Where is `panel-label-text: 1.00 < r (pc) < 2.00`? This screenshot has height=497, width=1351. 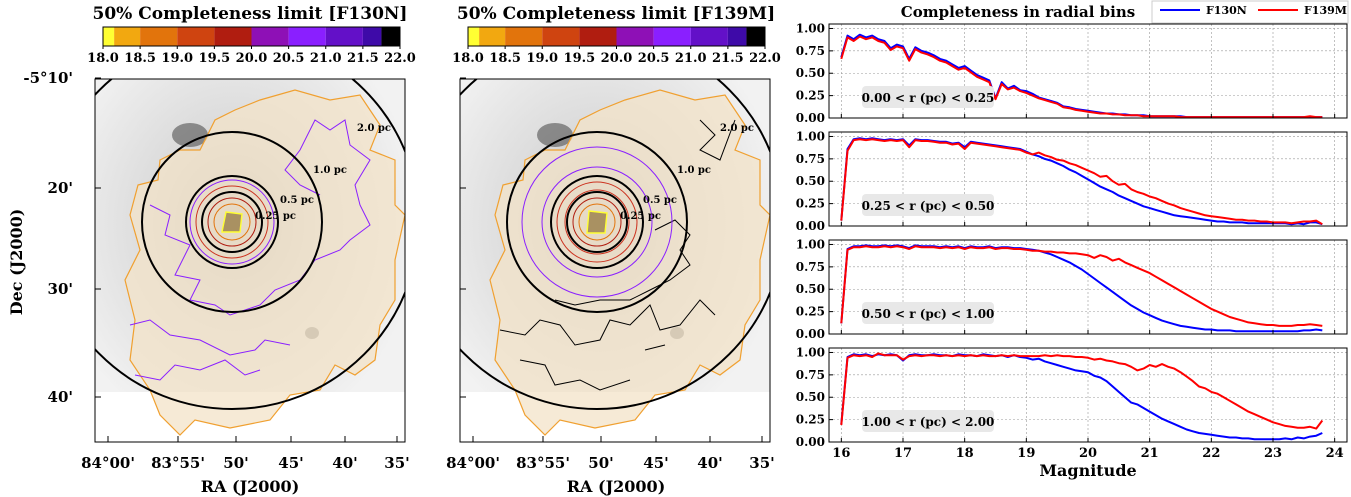 panel-label-text: 1.00 < r (pc) < 2.00 is located at coordinates (928, 422).